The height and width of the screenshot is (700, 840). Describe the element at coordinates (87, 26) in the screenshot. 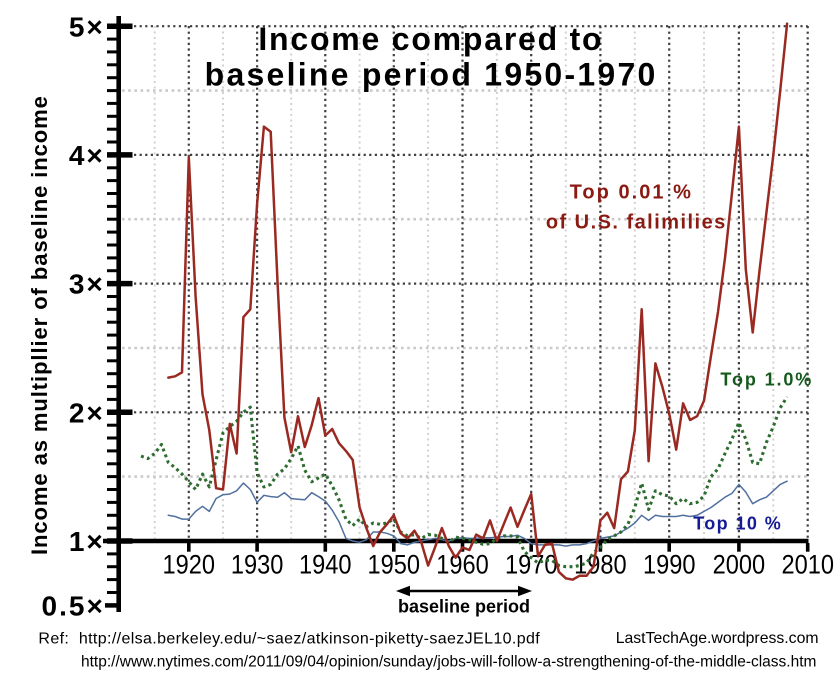

I see `svg-text: 5×` at that location.